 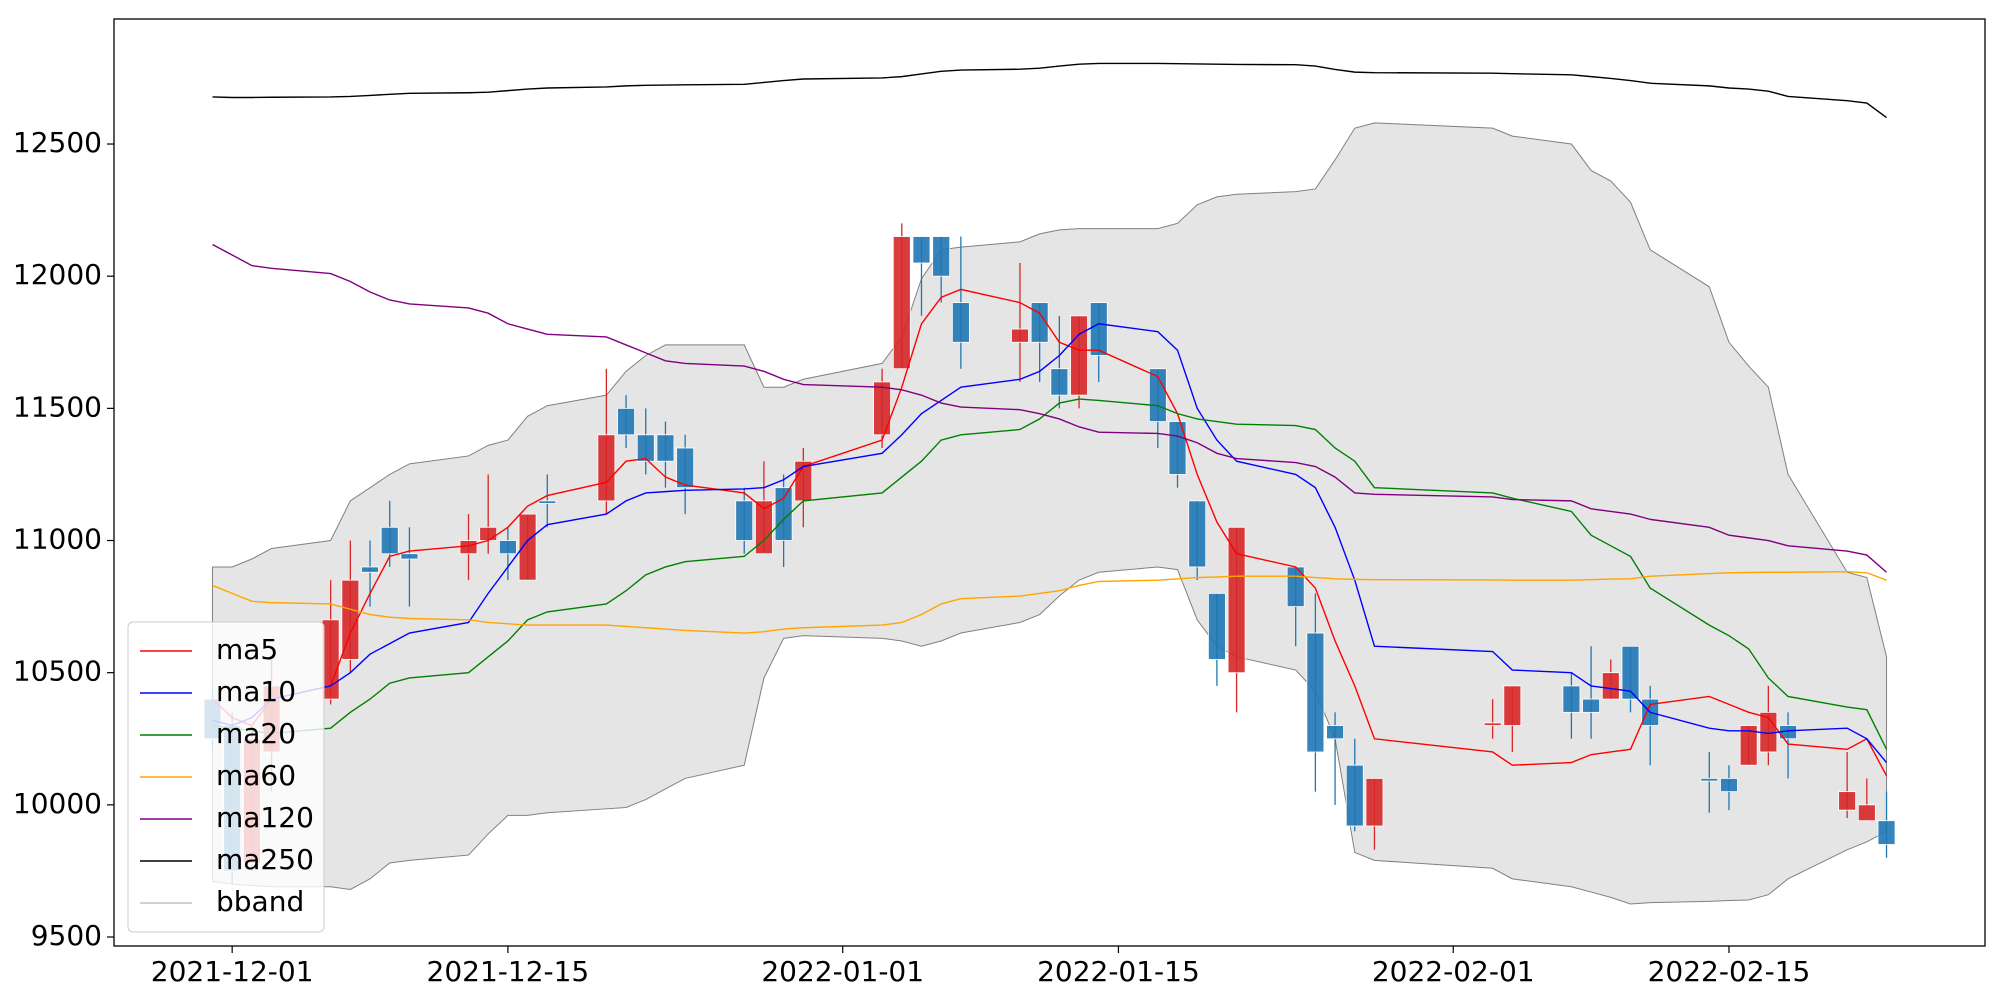 What do you see at coordinates (57, 539) in the screenshot?
I see `y-tick-label: 11000` at bounding box center [57, 539].